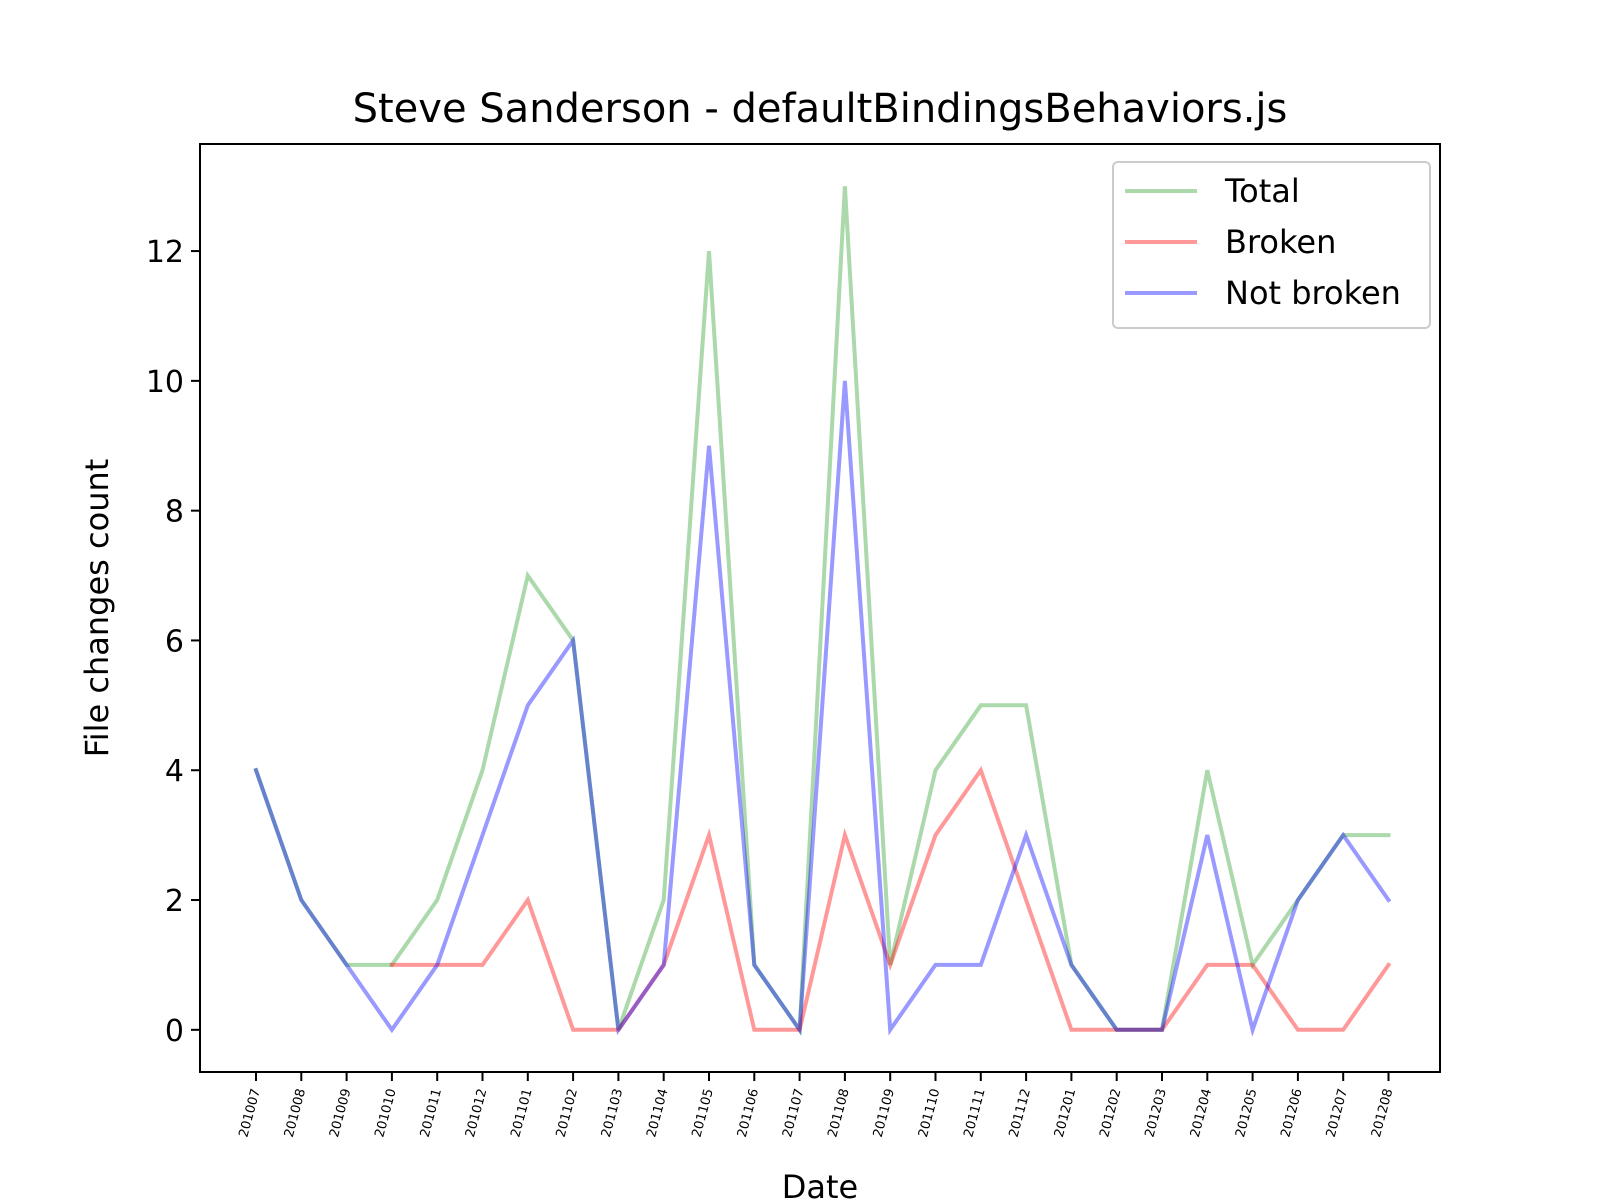  What do you see at coordinates (385, 1113) in the screenshot?
I see `x-tick-label: 201010` at bounding box center [385, 1113].